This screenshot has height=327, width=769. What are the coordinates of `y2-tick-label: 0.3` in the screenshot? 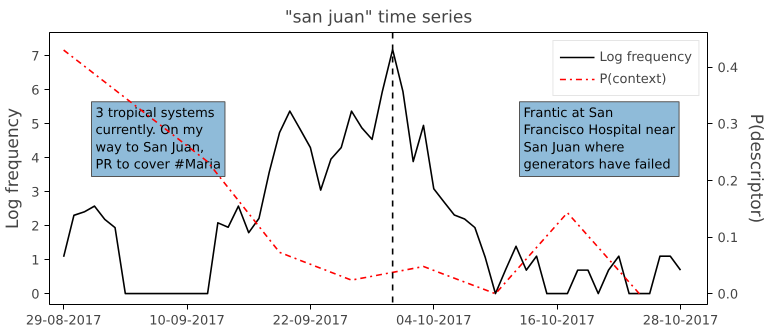 It's located at (728, 125).